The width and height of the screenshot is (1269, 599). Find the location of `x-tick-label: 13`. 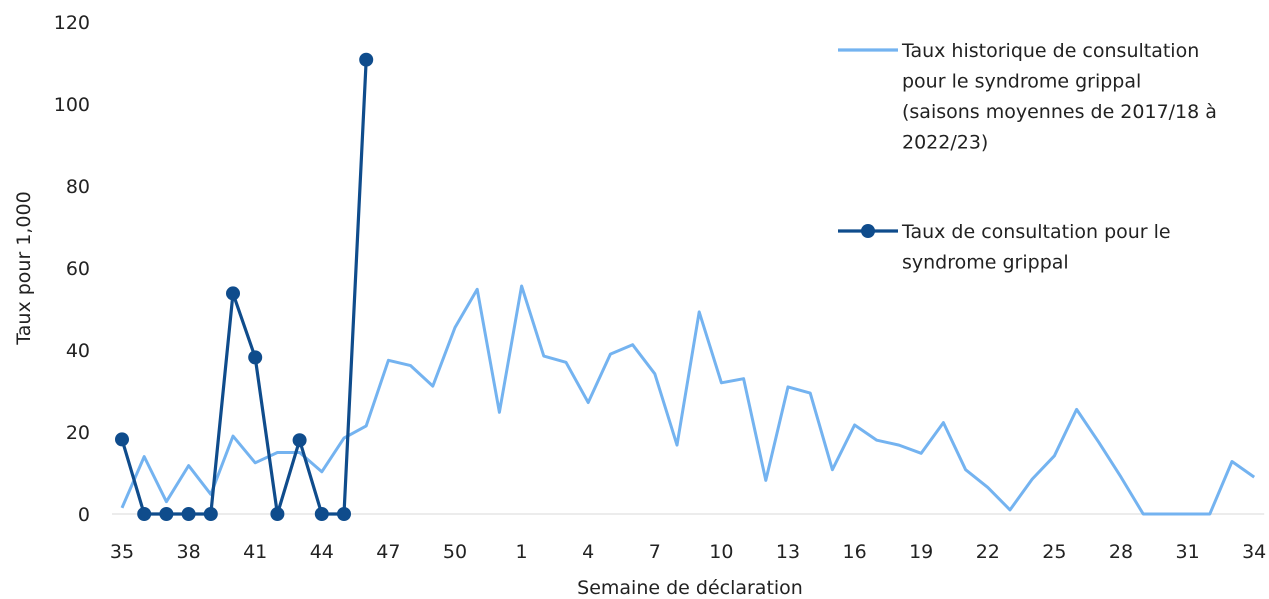

x-tick-label: 13 is located at coordinates (788, 552).